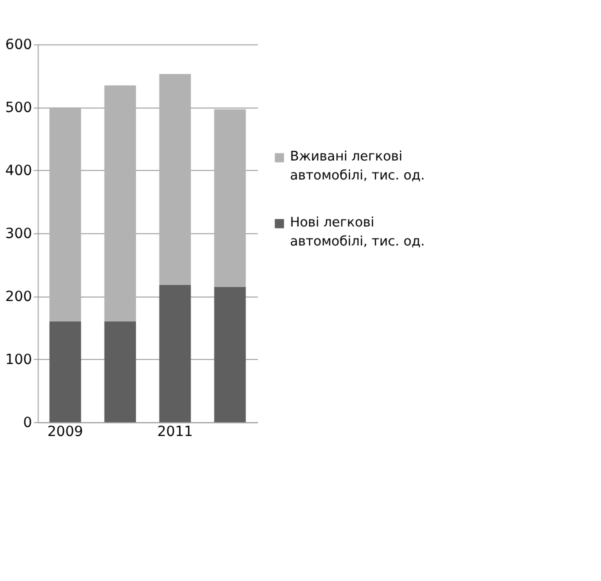  What do you see at coordinates (18, 234) in the screenshot?
I see `y-tick-label: 300` at bounding box center [18, 234].